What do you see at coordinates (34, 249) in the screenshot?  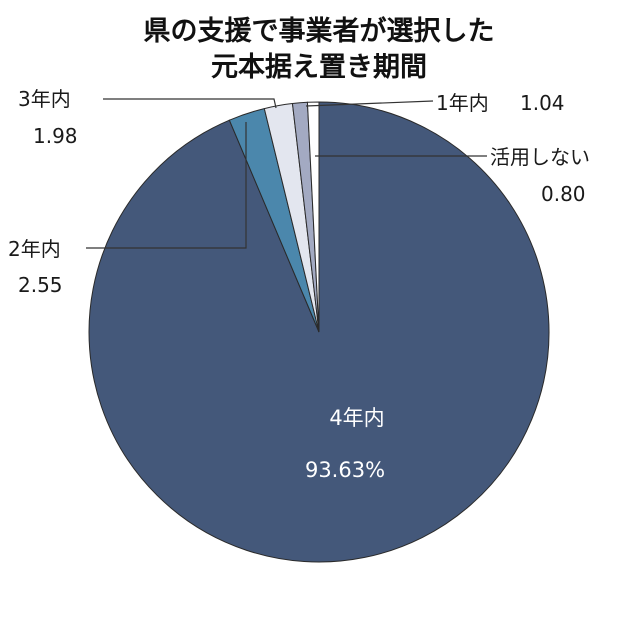 I see `label-2nen-name: 2年内` at bounding box center [34, 249].